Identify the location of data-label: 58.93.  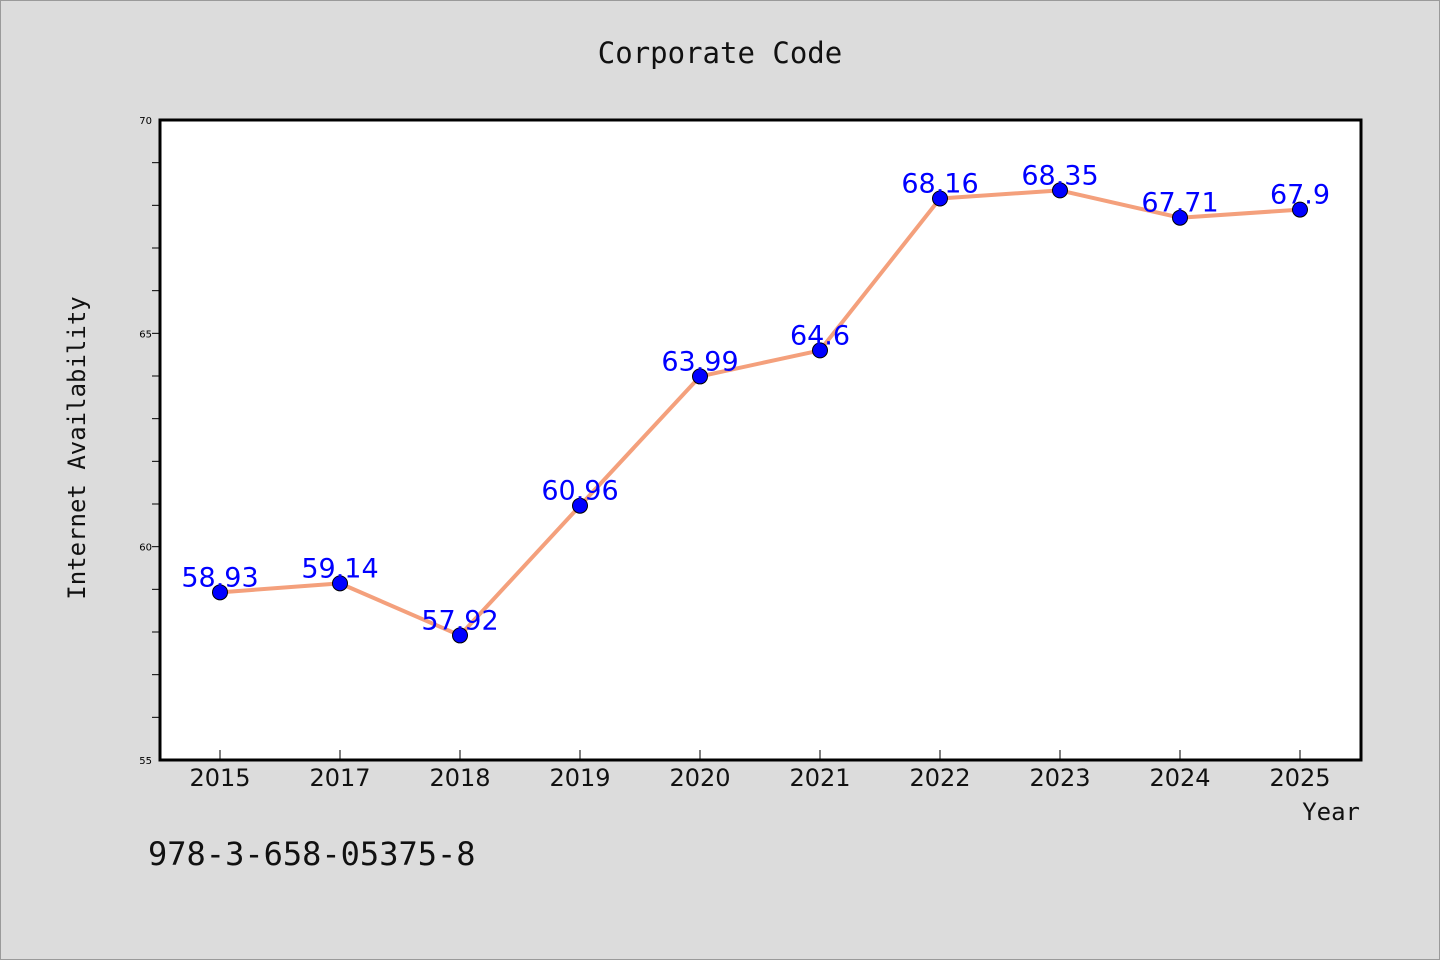
(219, 577).